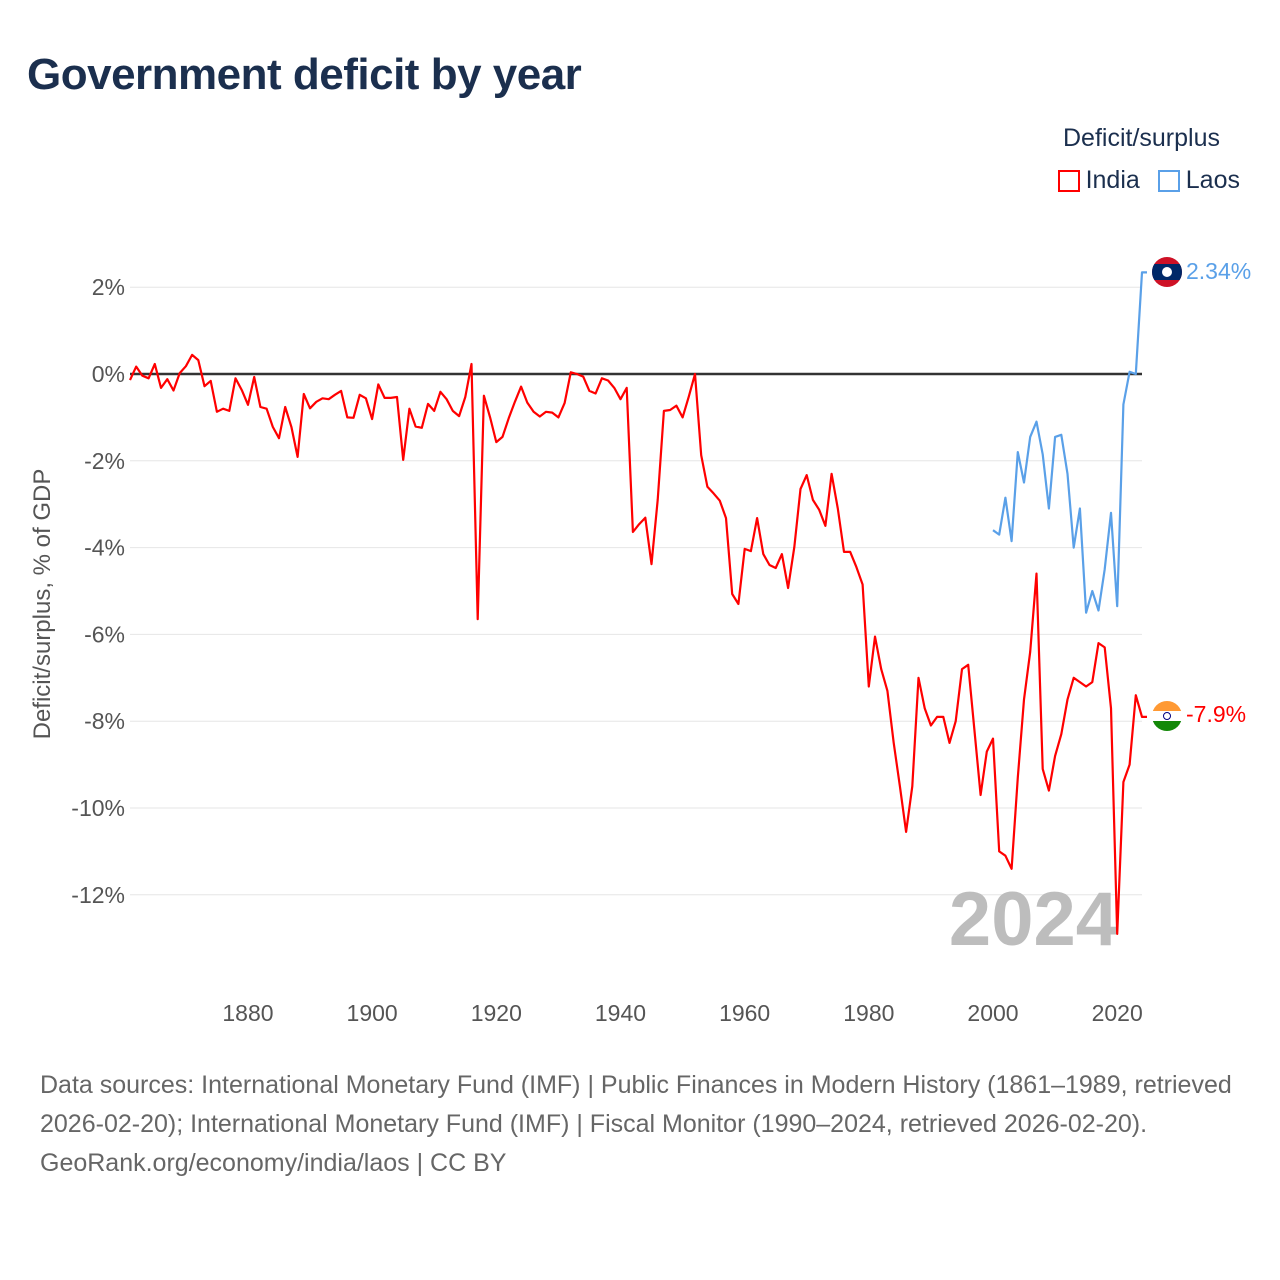 This screenshot has width=1280, height=1280. I want to click on laos-flag-icon, so click(1167, 272).